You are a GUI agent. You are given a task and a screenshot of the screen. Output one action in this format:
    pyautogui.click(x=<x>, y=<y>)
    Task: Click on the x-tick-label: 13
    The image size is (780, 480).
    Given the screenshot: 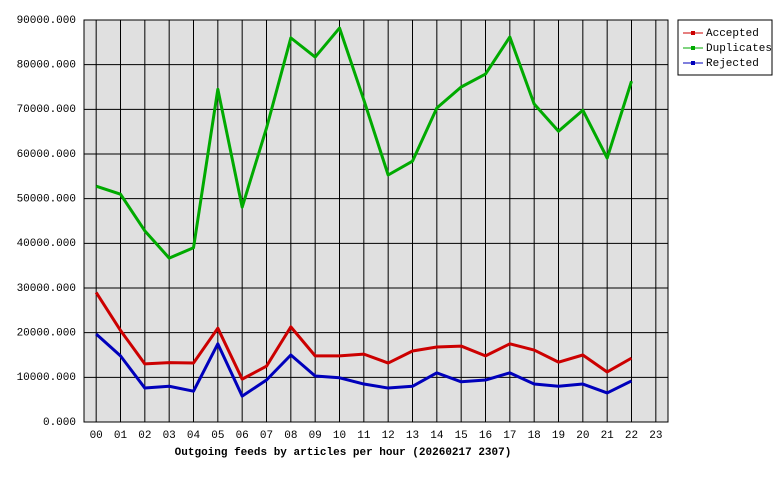 What is the action you would take?
    pyautogui.click(x=412, y=436)
    